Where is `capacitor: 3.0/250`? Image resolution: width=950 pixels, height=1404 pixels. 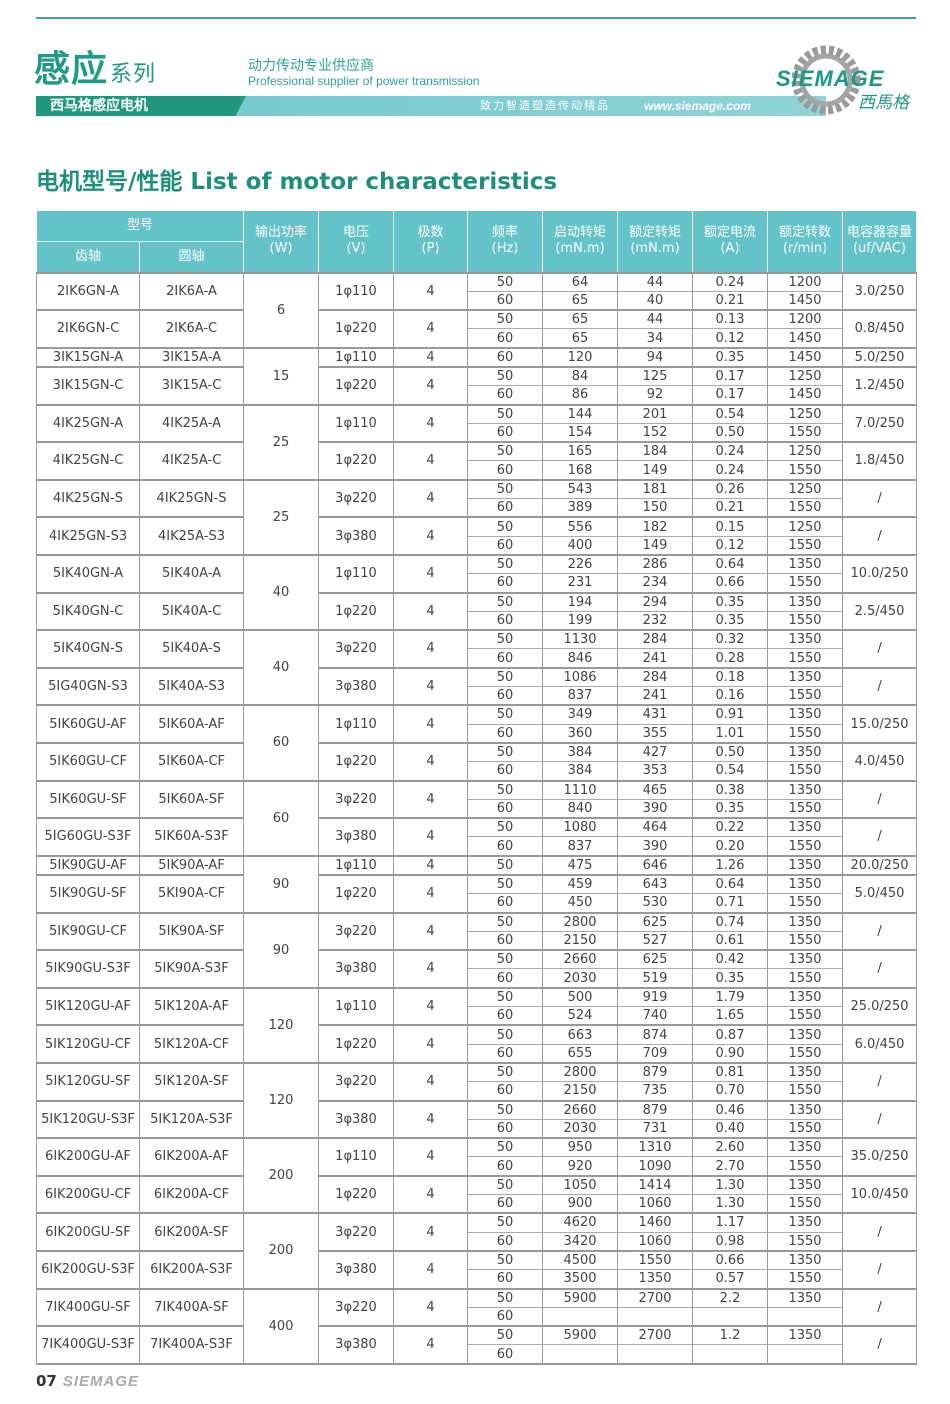 capacitor: 3.0/250 is located at coordinates (880, 291).